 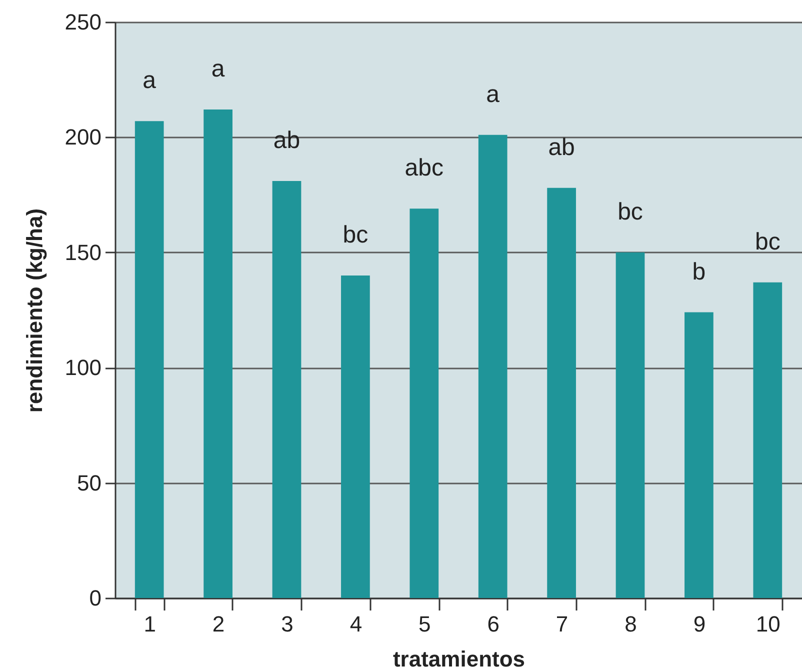 What do you see at coordinates (34, 310) in the screenshot?
I see `y-axis-title: rendimiento (kg/ha)` at bounding box center [34, 310].